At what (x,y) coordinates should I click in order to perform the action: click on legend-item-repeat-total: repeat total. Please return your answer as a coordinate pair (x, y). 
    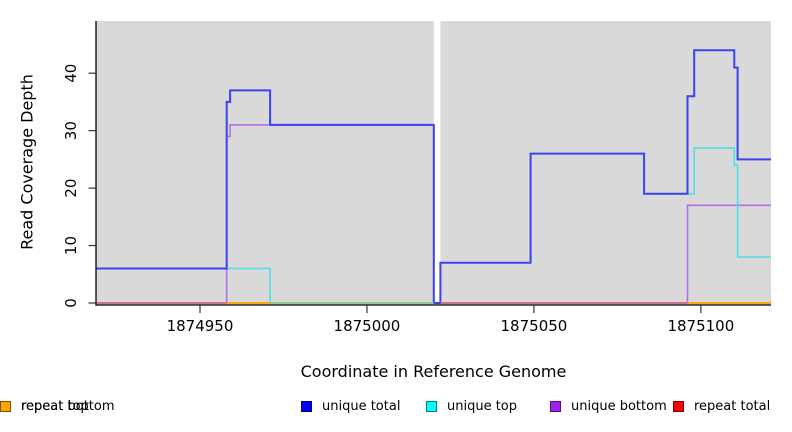
    Looking at the image, I should click on (721, 406).